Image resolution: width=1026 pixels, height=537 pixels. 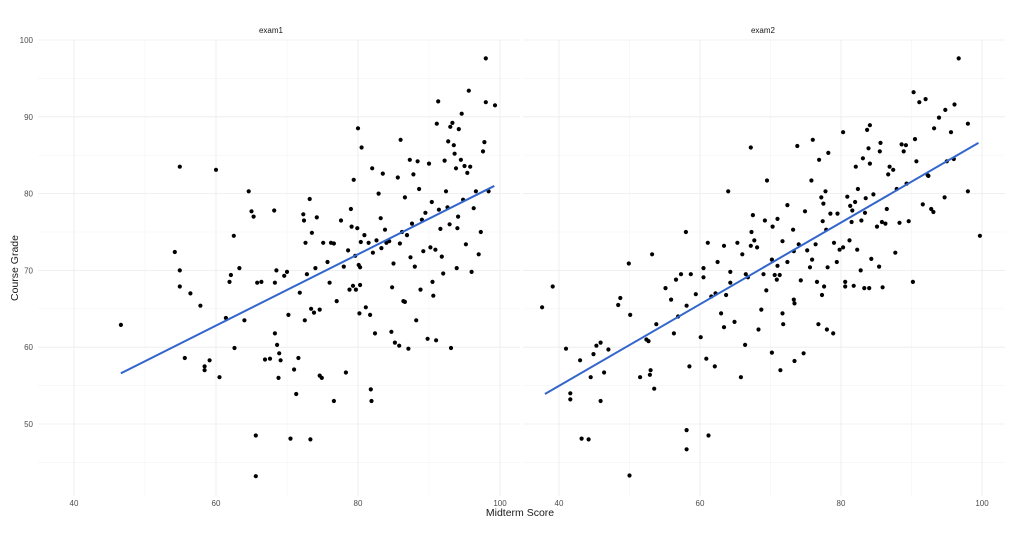 I want to click on y-axis: 50 60 70 80 90 100, so click(x=27, y=232).